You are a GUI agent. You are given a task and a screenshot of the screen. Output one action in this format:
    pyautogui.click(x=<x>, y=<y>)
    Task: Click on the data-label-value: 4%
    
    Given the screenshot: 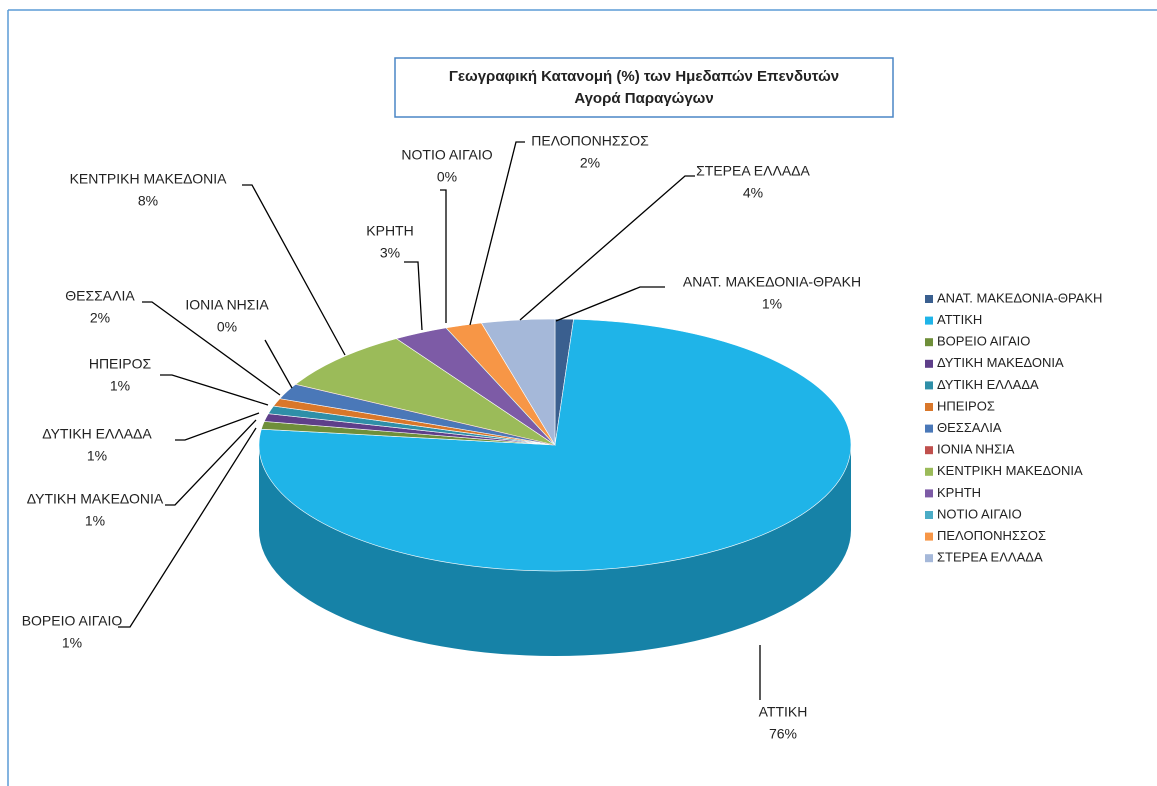 What is the action you would take?
    pyautogui.click(x=753, y=193)
    